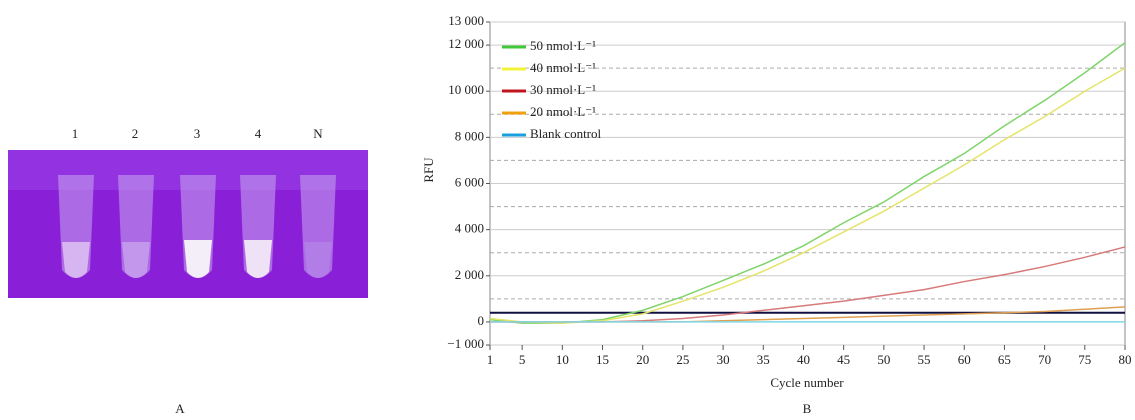 The height and width of the screenshot is (420, 1135). I want to click on tube-label: N, so click(318, 133).